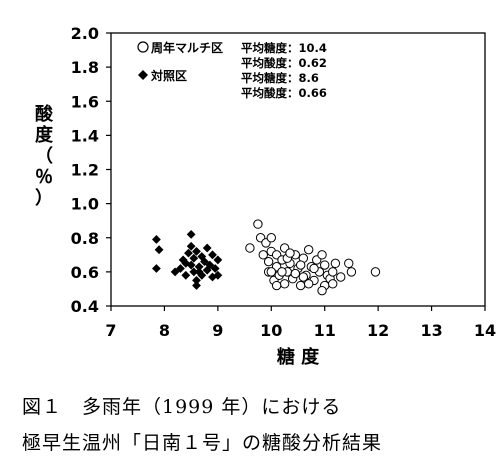 The height and width of the screenshot is (467, 500). What do you see at coordinates (284, 63) in the screenshot?
I see `legend-stat-mulch: 平均酸度：0.62` at bounding box center [284, 63].